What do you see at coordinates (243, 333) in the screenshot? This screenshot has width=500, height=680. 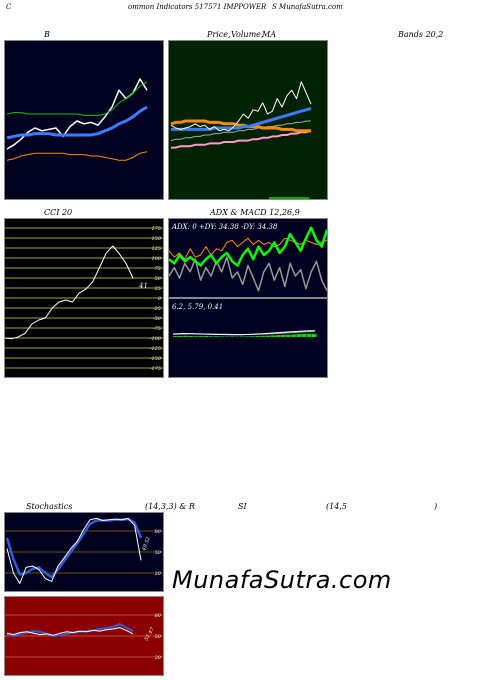 I see `macd-line` at bounding box center [243, 333].